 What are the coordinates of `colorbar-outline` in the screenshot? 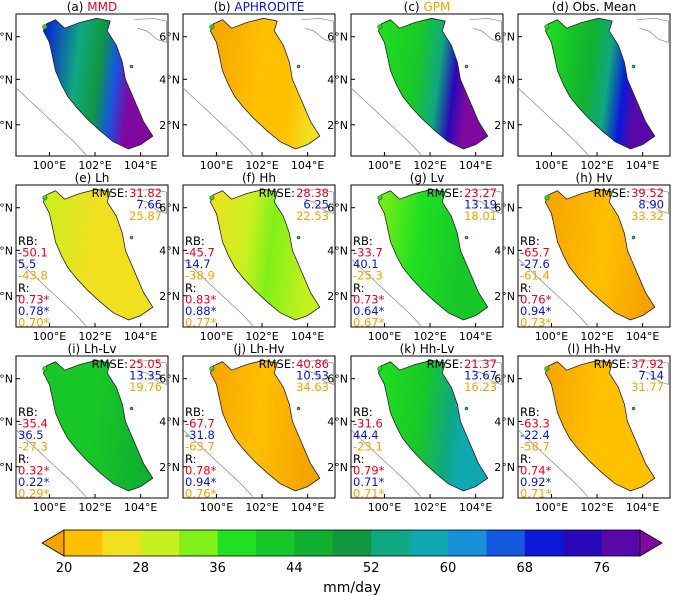 It's located at (352, 543).